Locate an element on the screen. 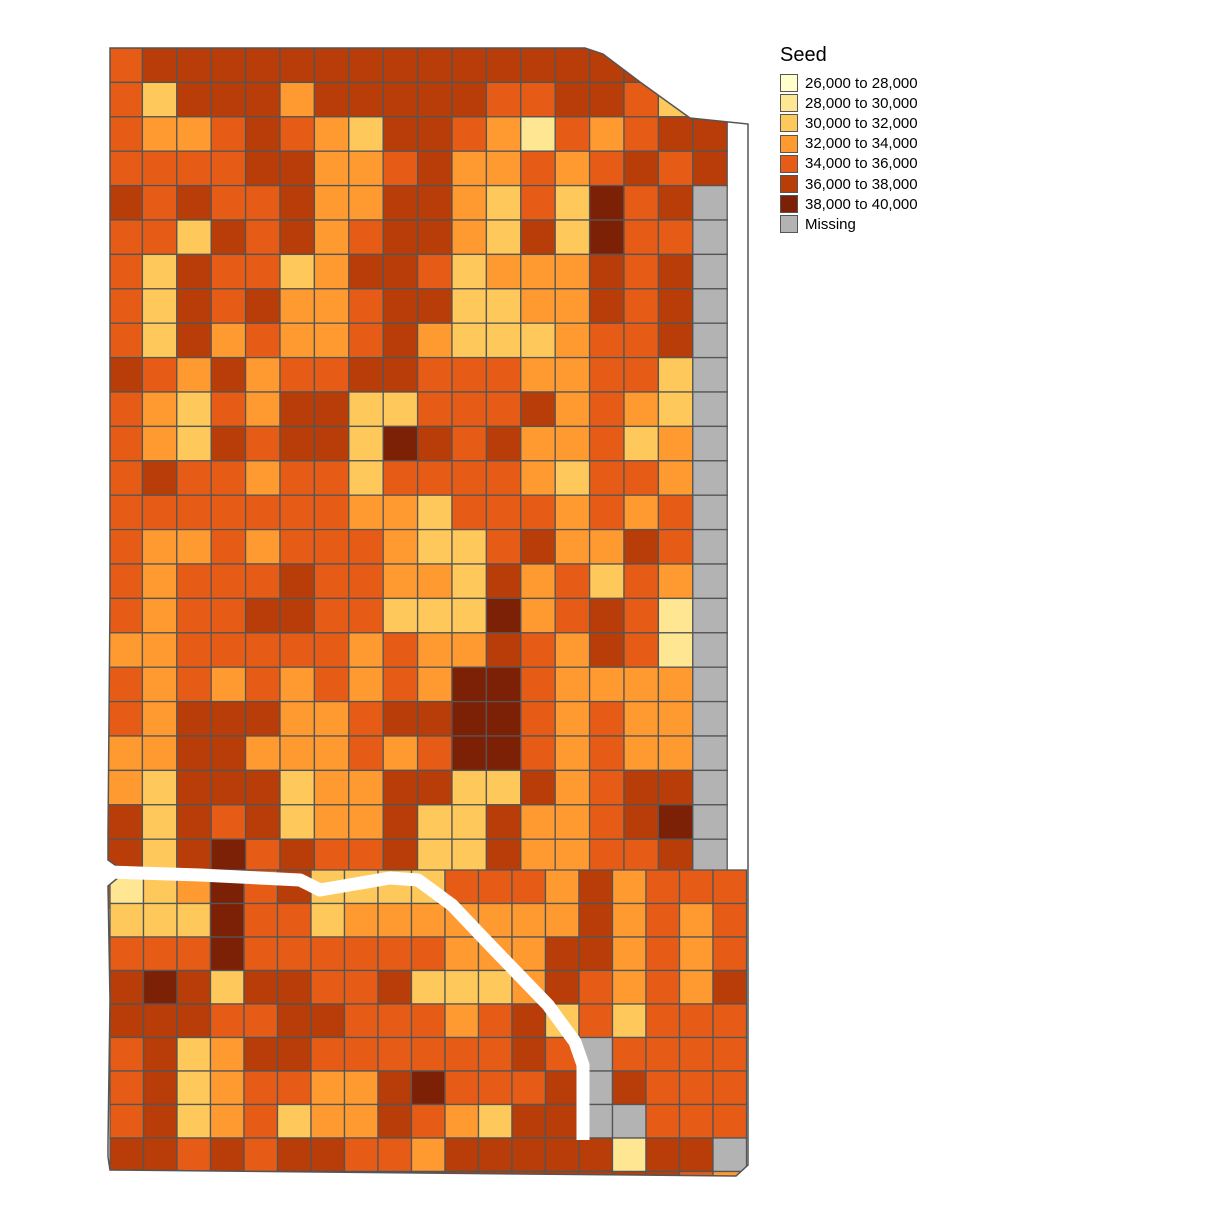  legend-item: 36,000 to 38,000 is located at coordinates (849, 184).